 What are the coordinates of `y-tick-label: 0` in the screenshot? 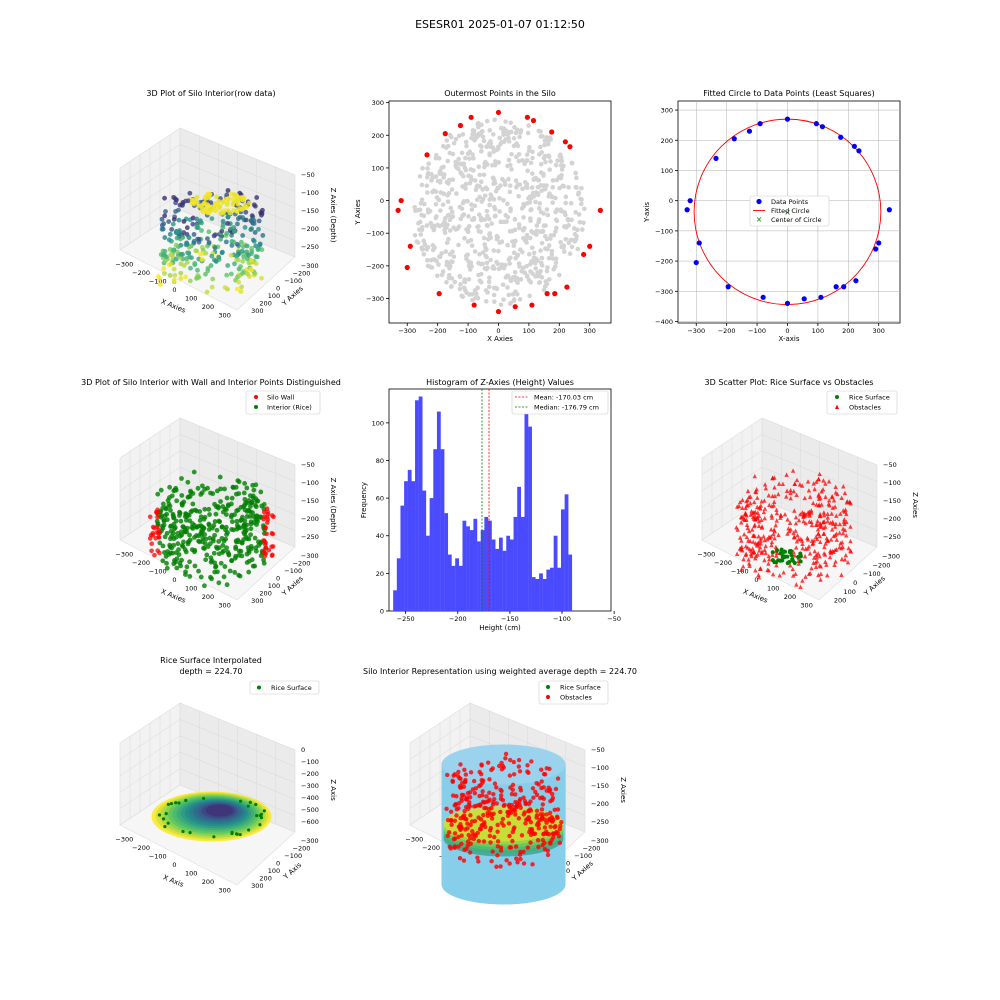 It's located at (382, 201).